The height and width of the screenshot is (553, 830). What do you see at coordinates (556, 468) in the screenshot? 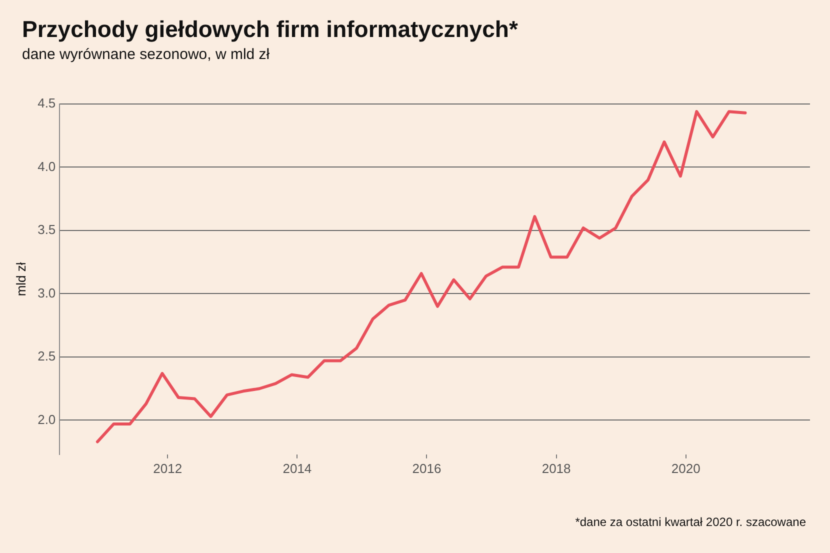
I see `x-tick-label: 2018` at bounding box center [556, 468].